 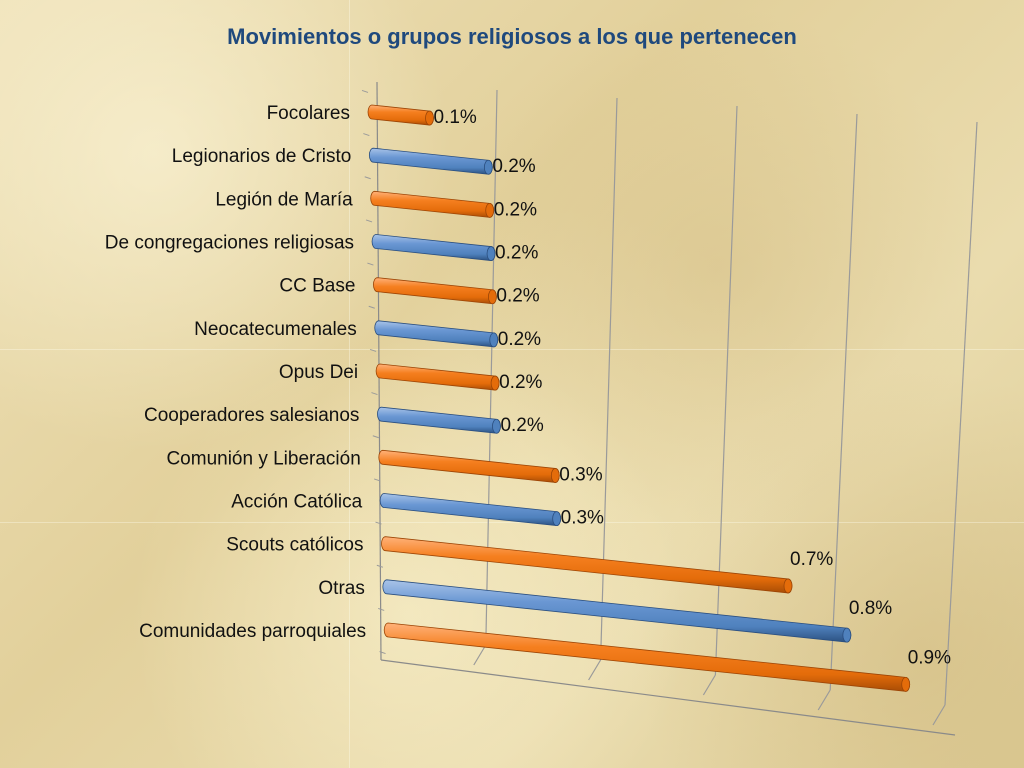 I want to click on category-label: Neocatecumenales, so click(x=275, y=329).